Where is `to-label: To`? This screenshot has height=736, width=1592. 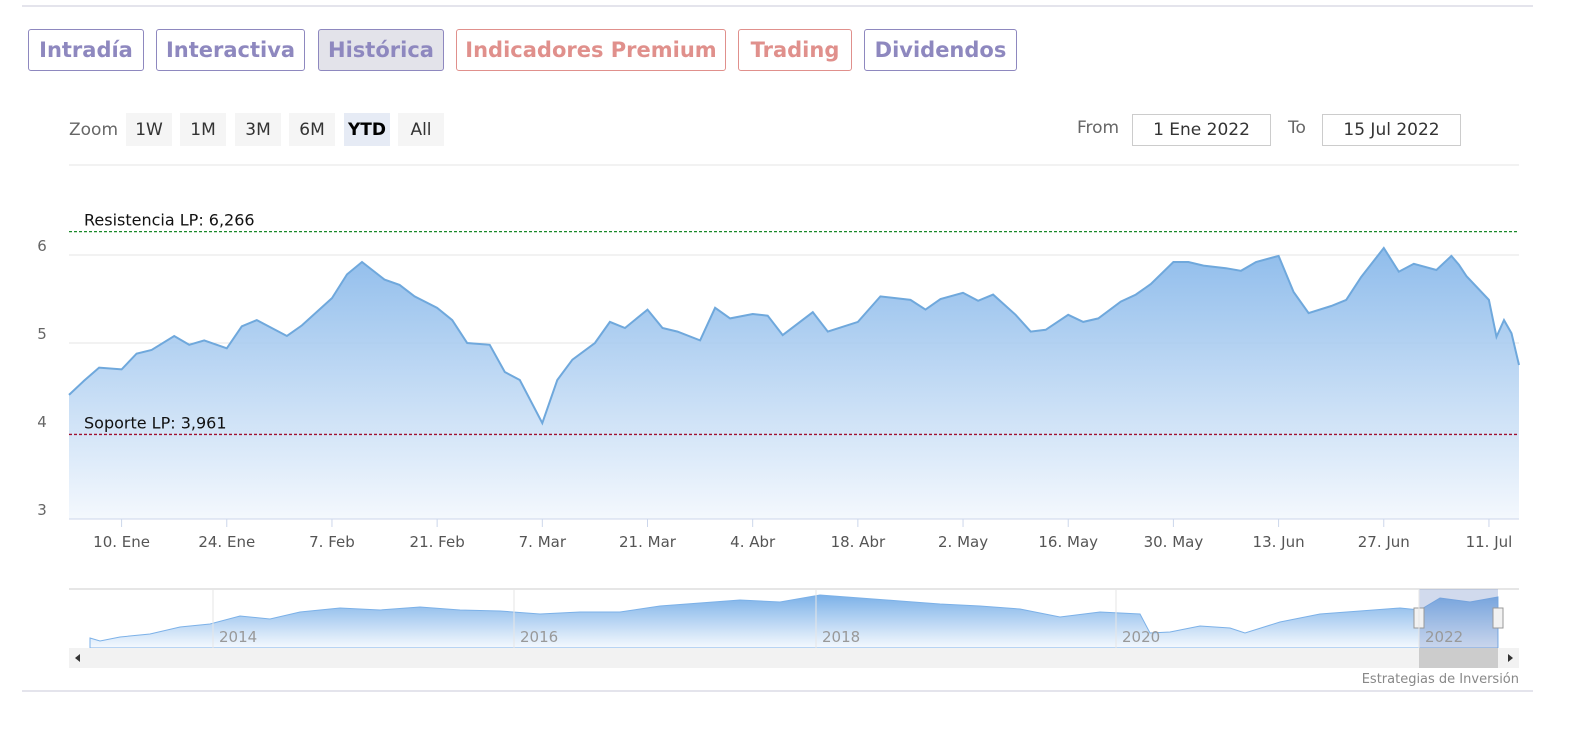
to-label: To is located at coordinates (1297, 128).